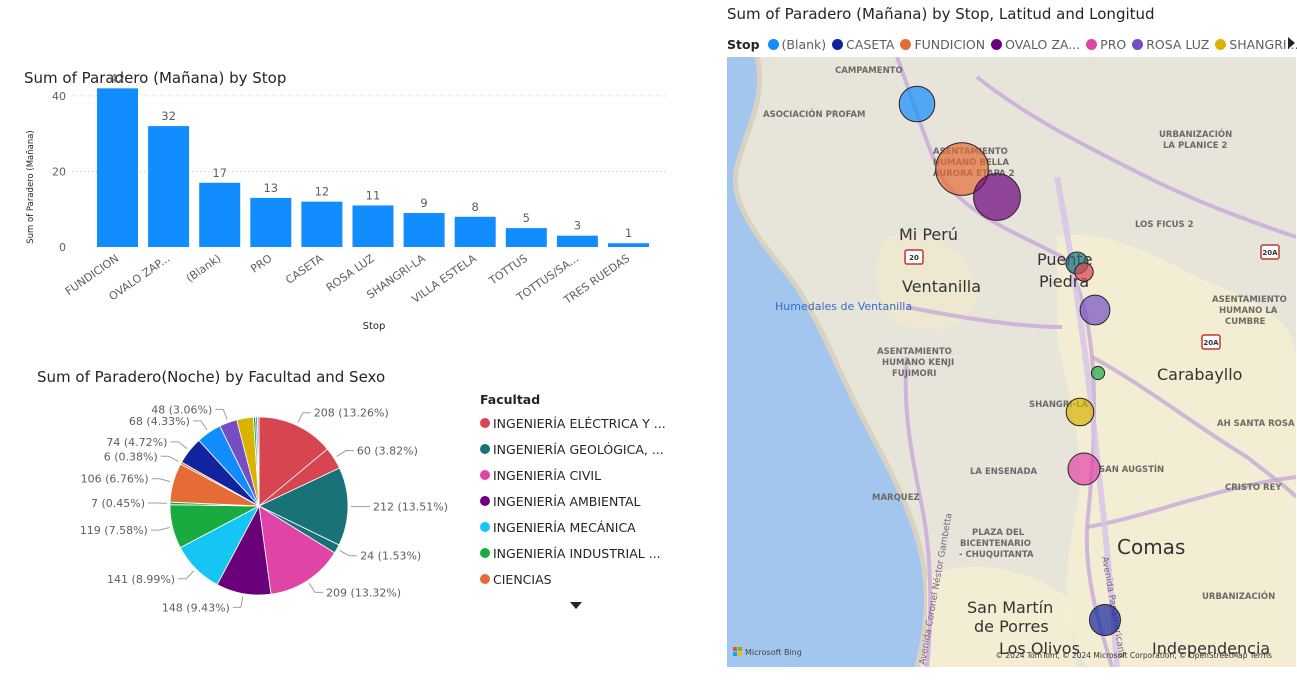 This screenshot has height=681, width=1297. What do you see at coordinates (914, 374) in the screenshot?
I see `map-place-label: FUJIMORI` at bounding box center [914, 374].